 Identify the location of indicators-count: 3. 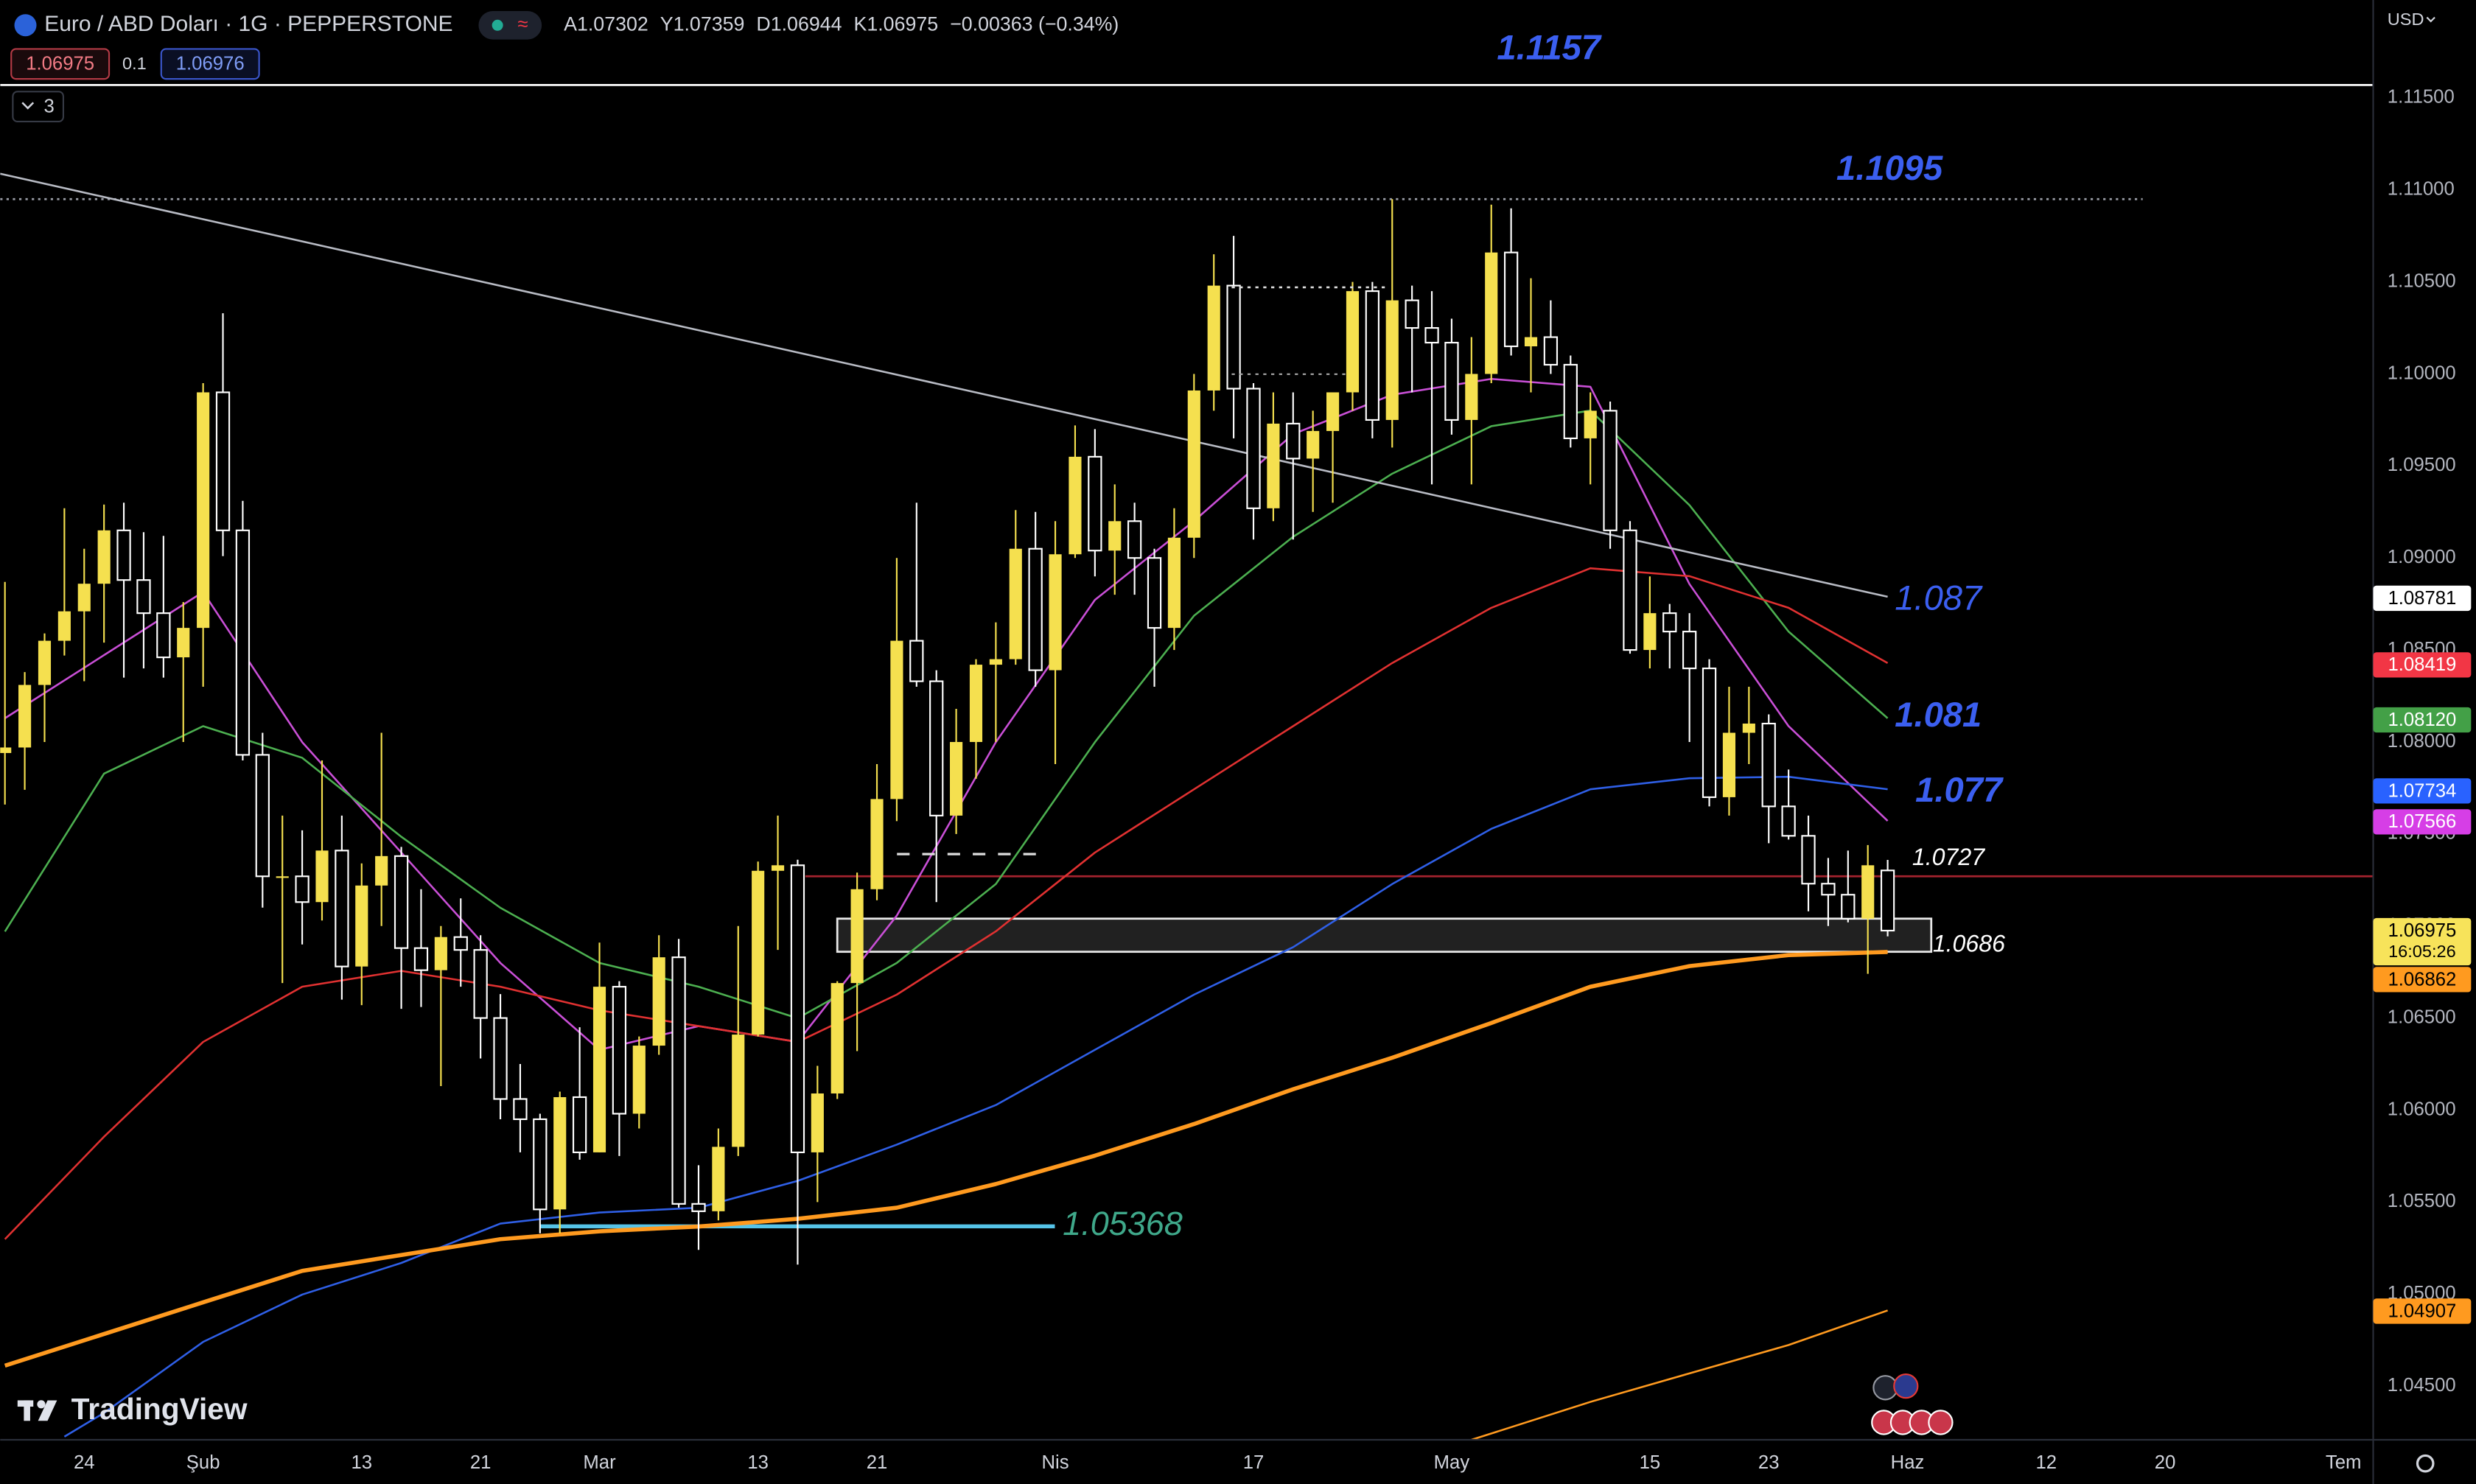
(49, 106).